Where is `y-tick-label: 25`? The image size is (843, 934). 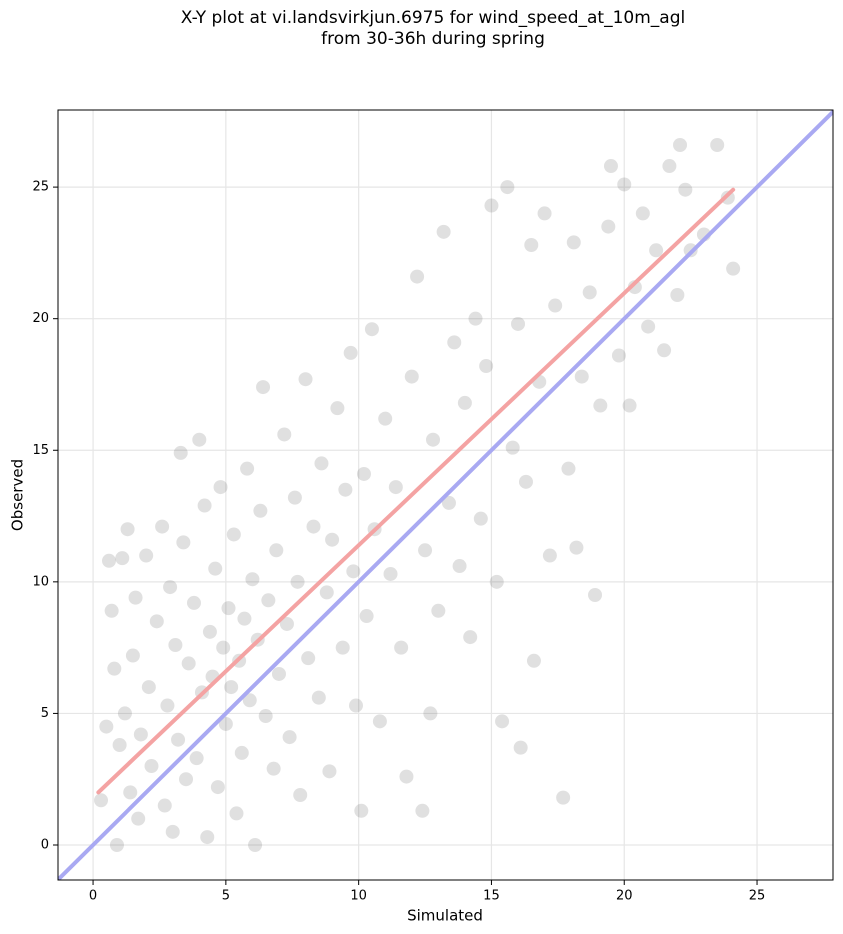
y-tick-label: 25 is located at coordinates (40, 187).